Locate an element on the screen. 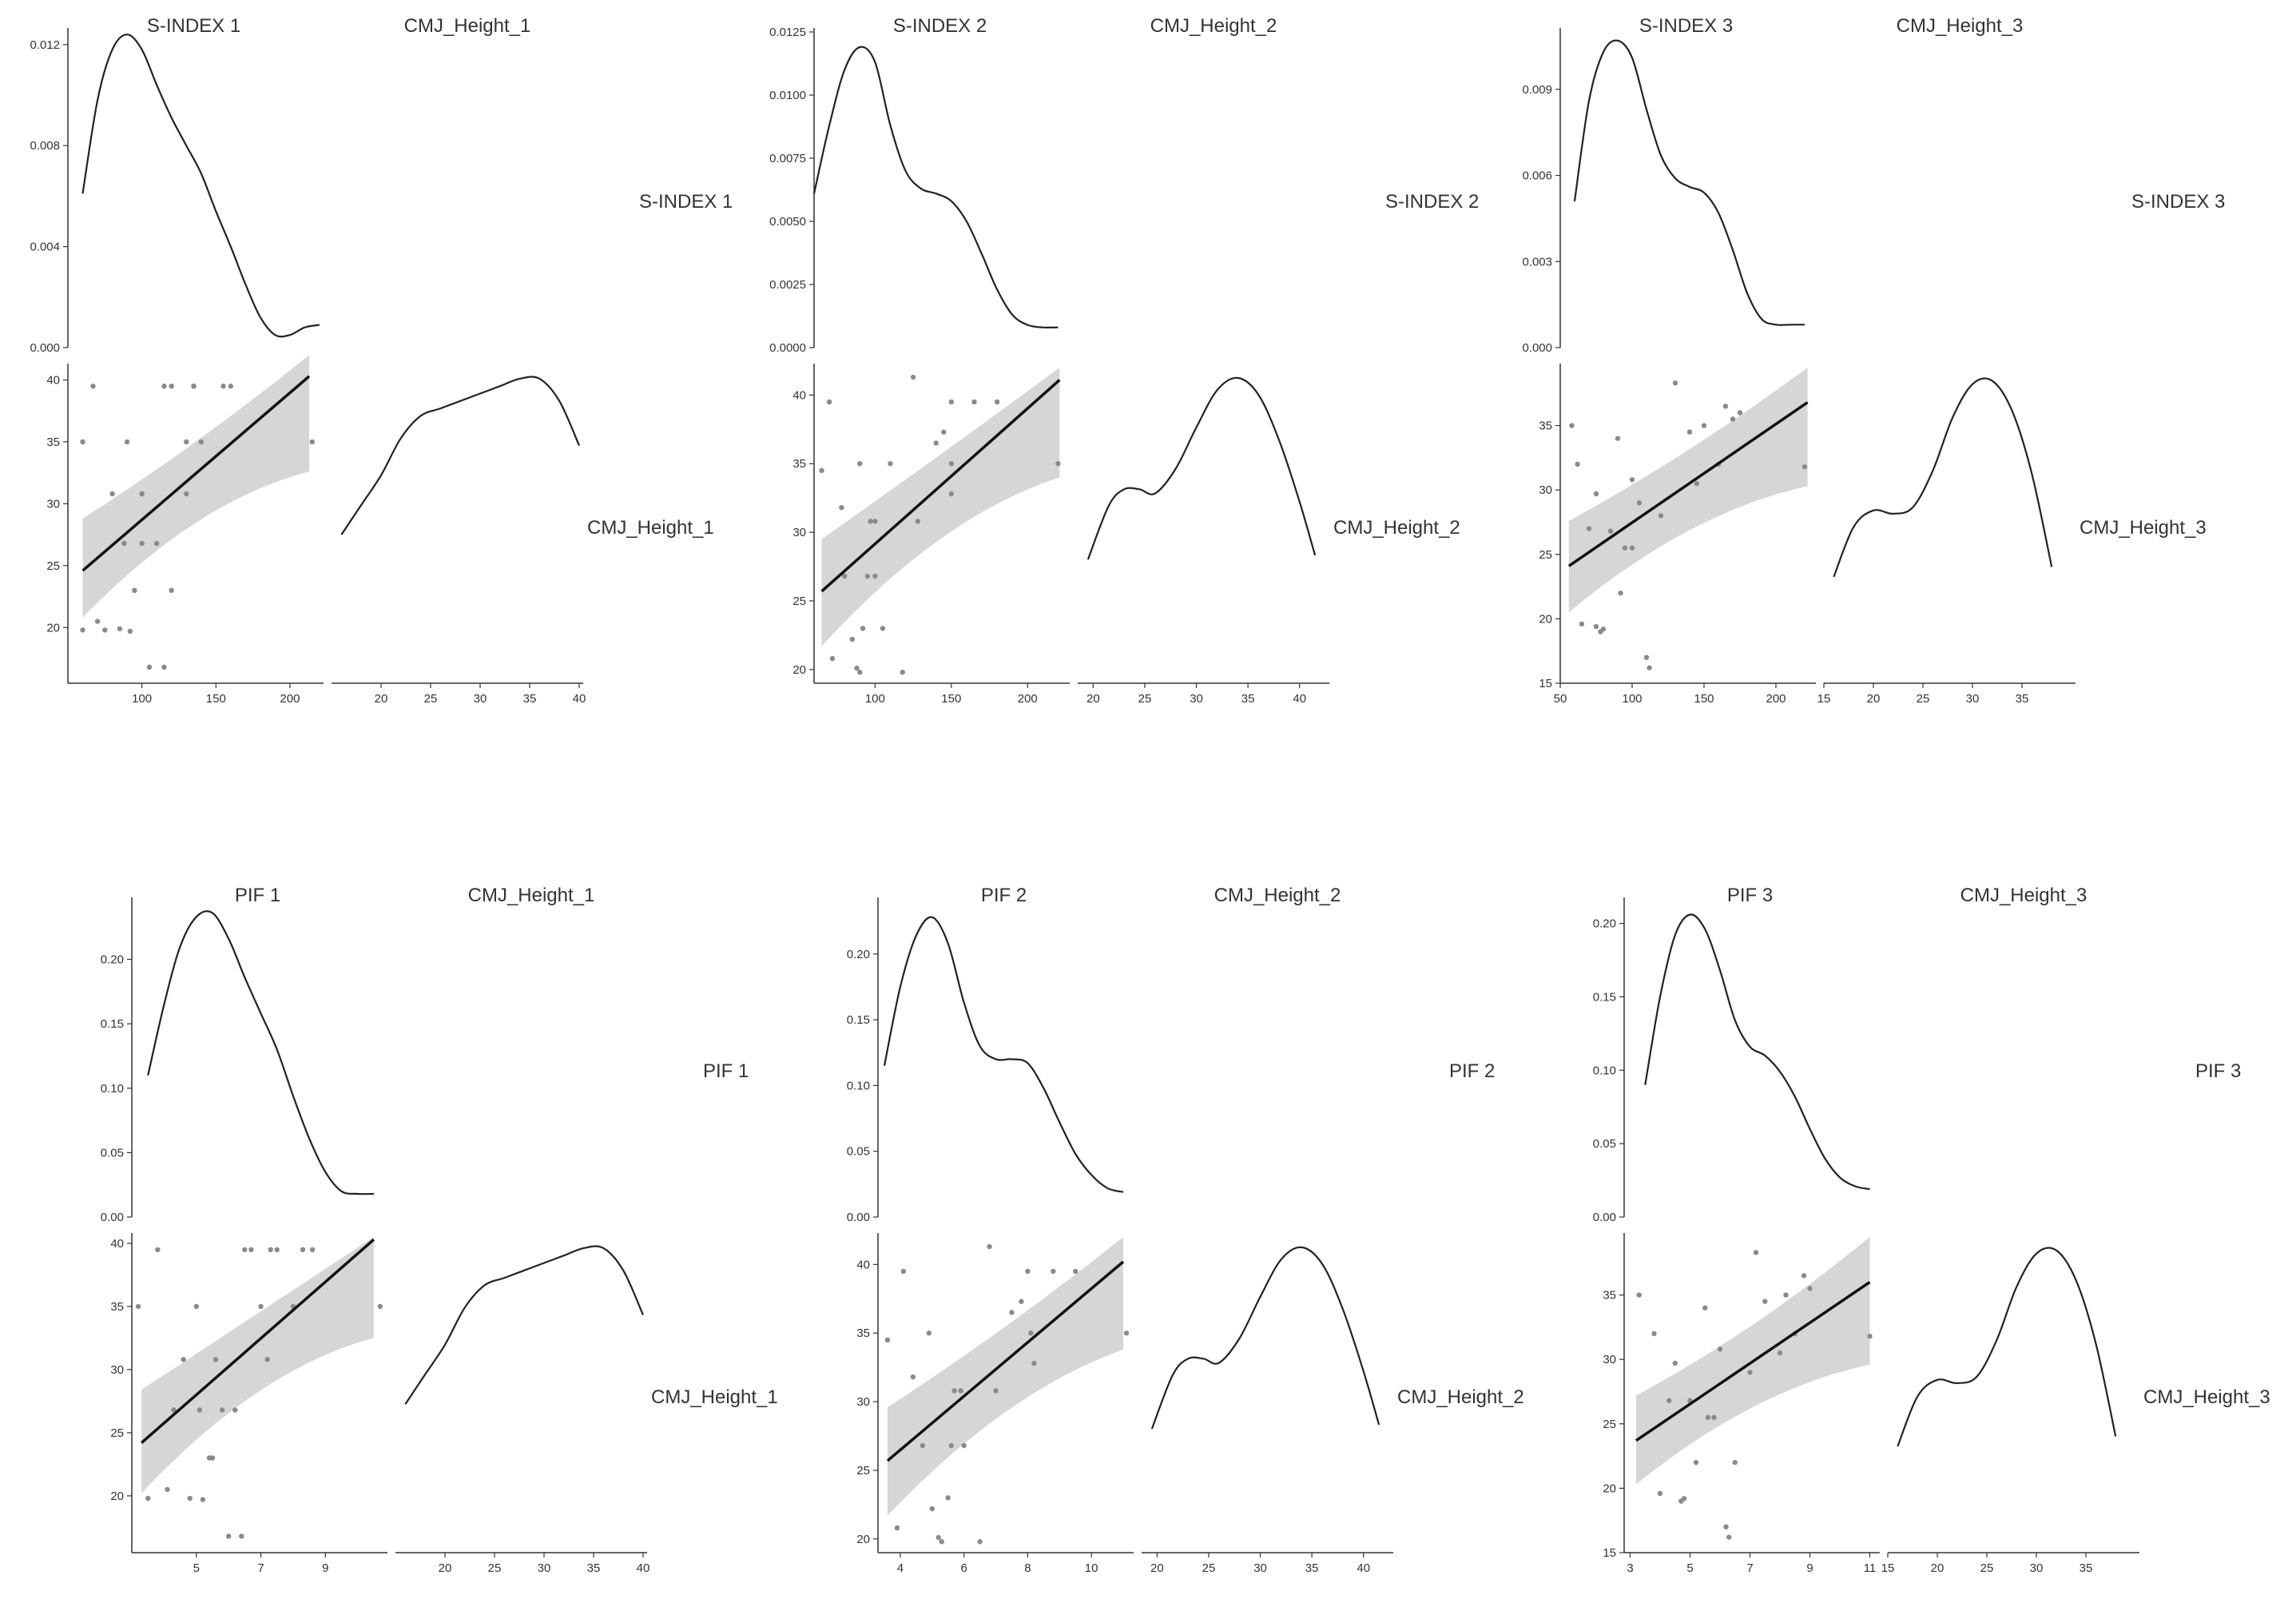  y-tick-label: 0.009 is located at coordinates (1537, 90).